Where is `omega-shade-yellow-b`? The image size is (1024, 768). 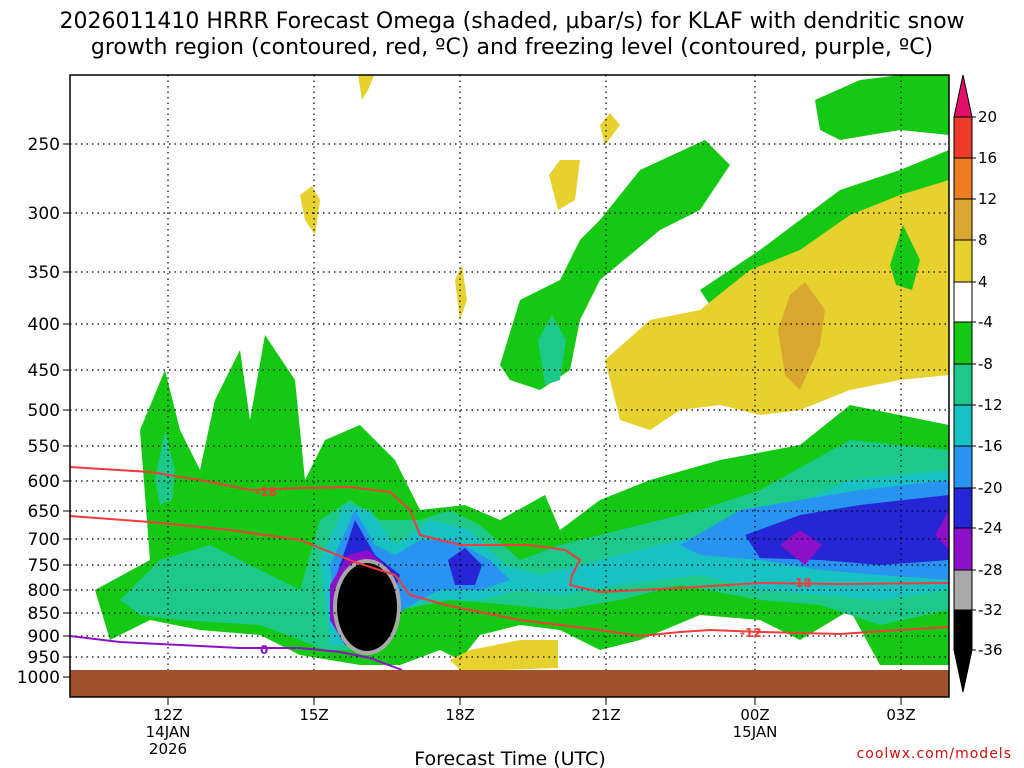
omega-shade-yellow-b is located at coordinates (610, 129).